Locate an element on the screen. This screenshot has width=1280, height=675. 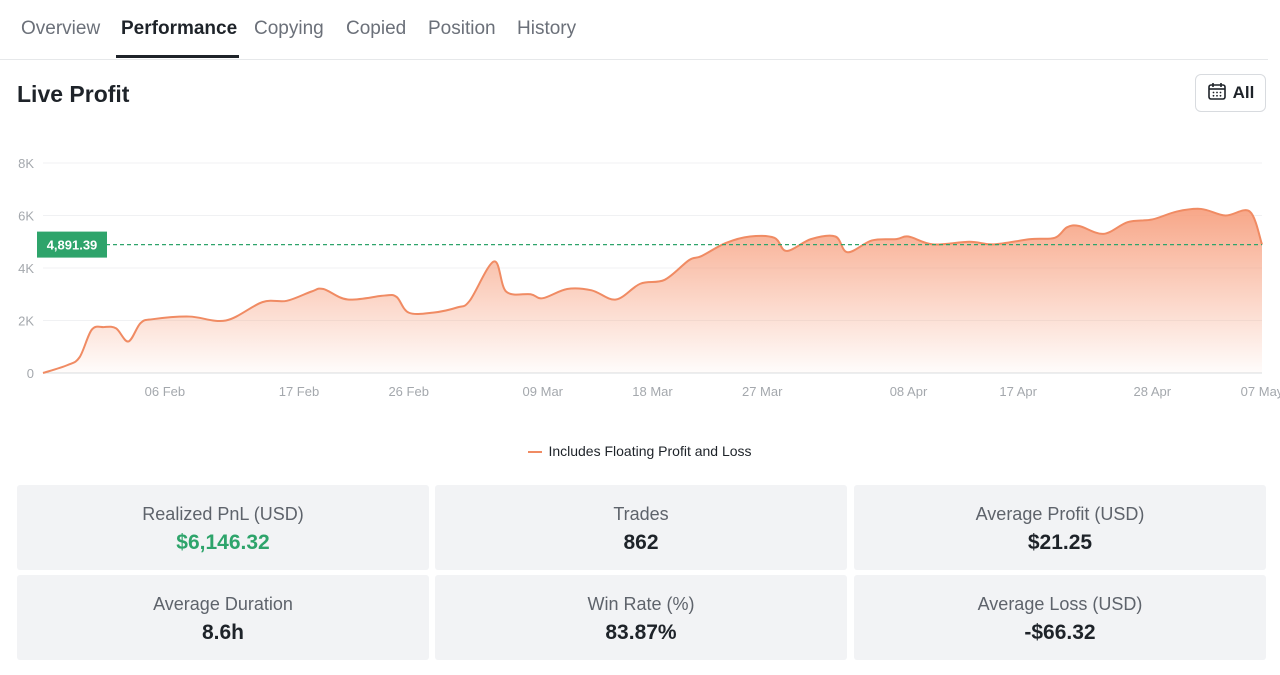
y-tick-label: 4K is located at coordinates (26, 268).